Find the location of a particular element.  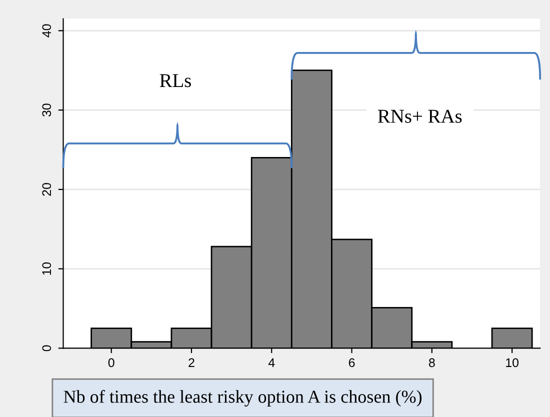

y-tick-label: 10 is located at coordinates (47, 268).